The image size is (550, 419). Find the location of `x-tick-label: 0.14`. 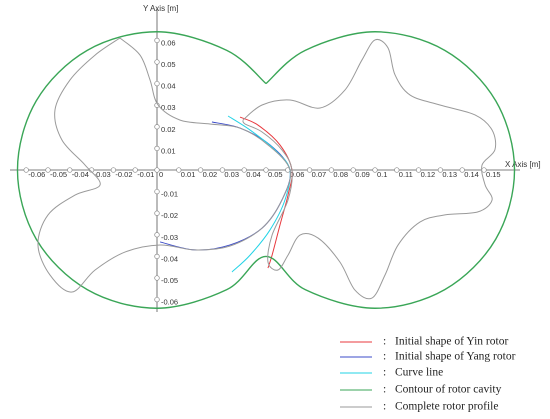

x-tick-label: 0.14 is located at coordinates (471, 174).